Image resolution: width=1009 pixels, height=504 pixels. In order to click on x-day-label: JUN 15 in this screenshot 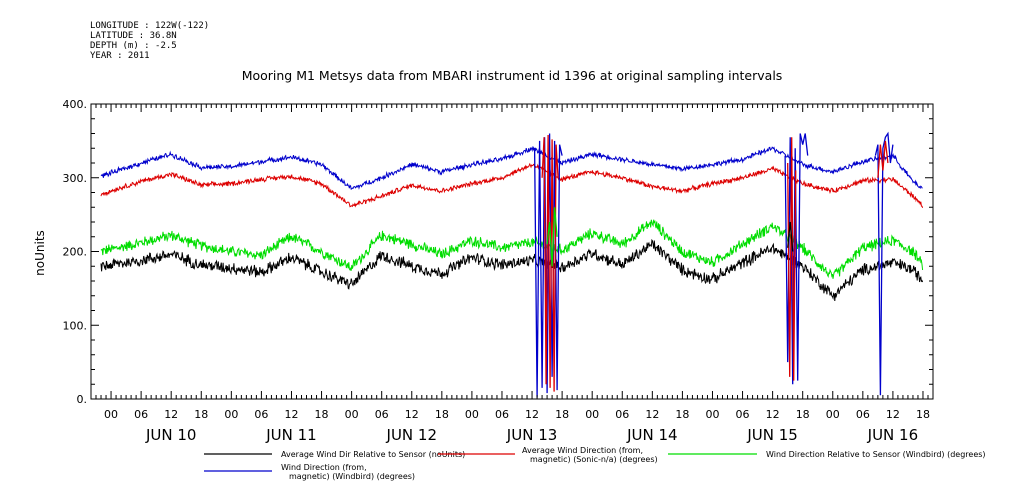, I will do `click(771, 435)`.